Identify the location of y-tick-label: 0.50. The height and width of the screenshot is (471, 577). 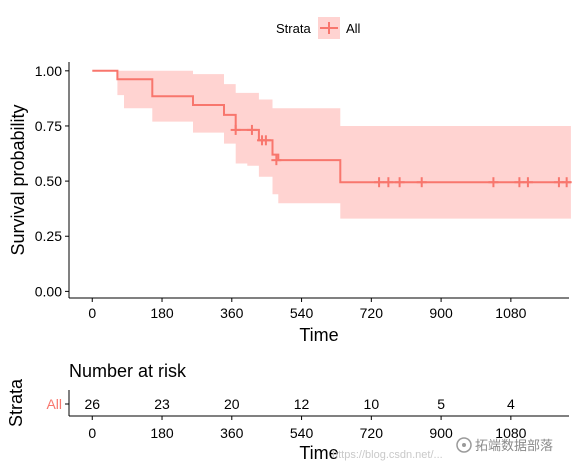
(48, 181).